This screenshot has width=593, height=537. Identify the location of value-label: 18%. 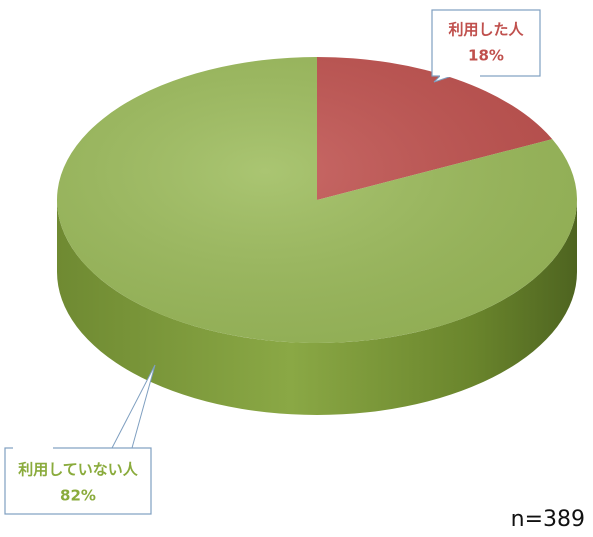
(486, 56).